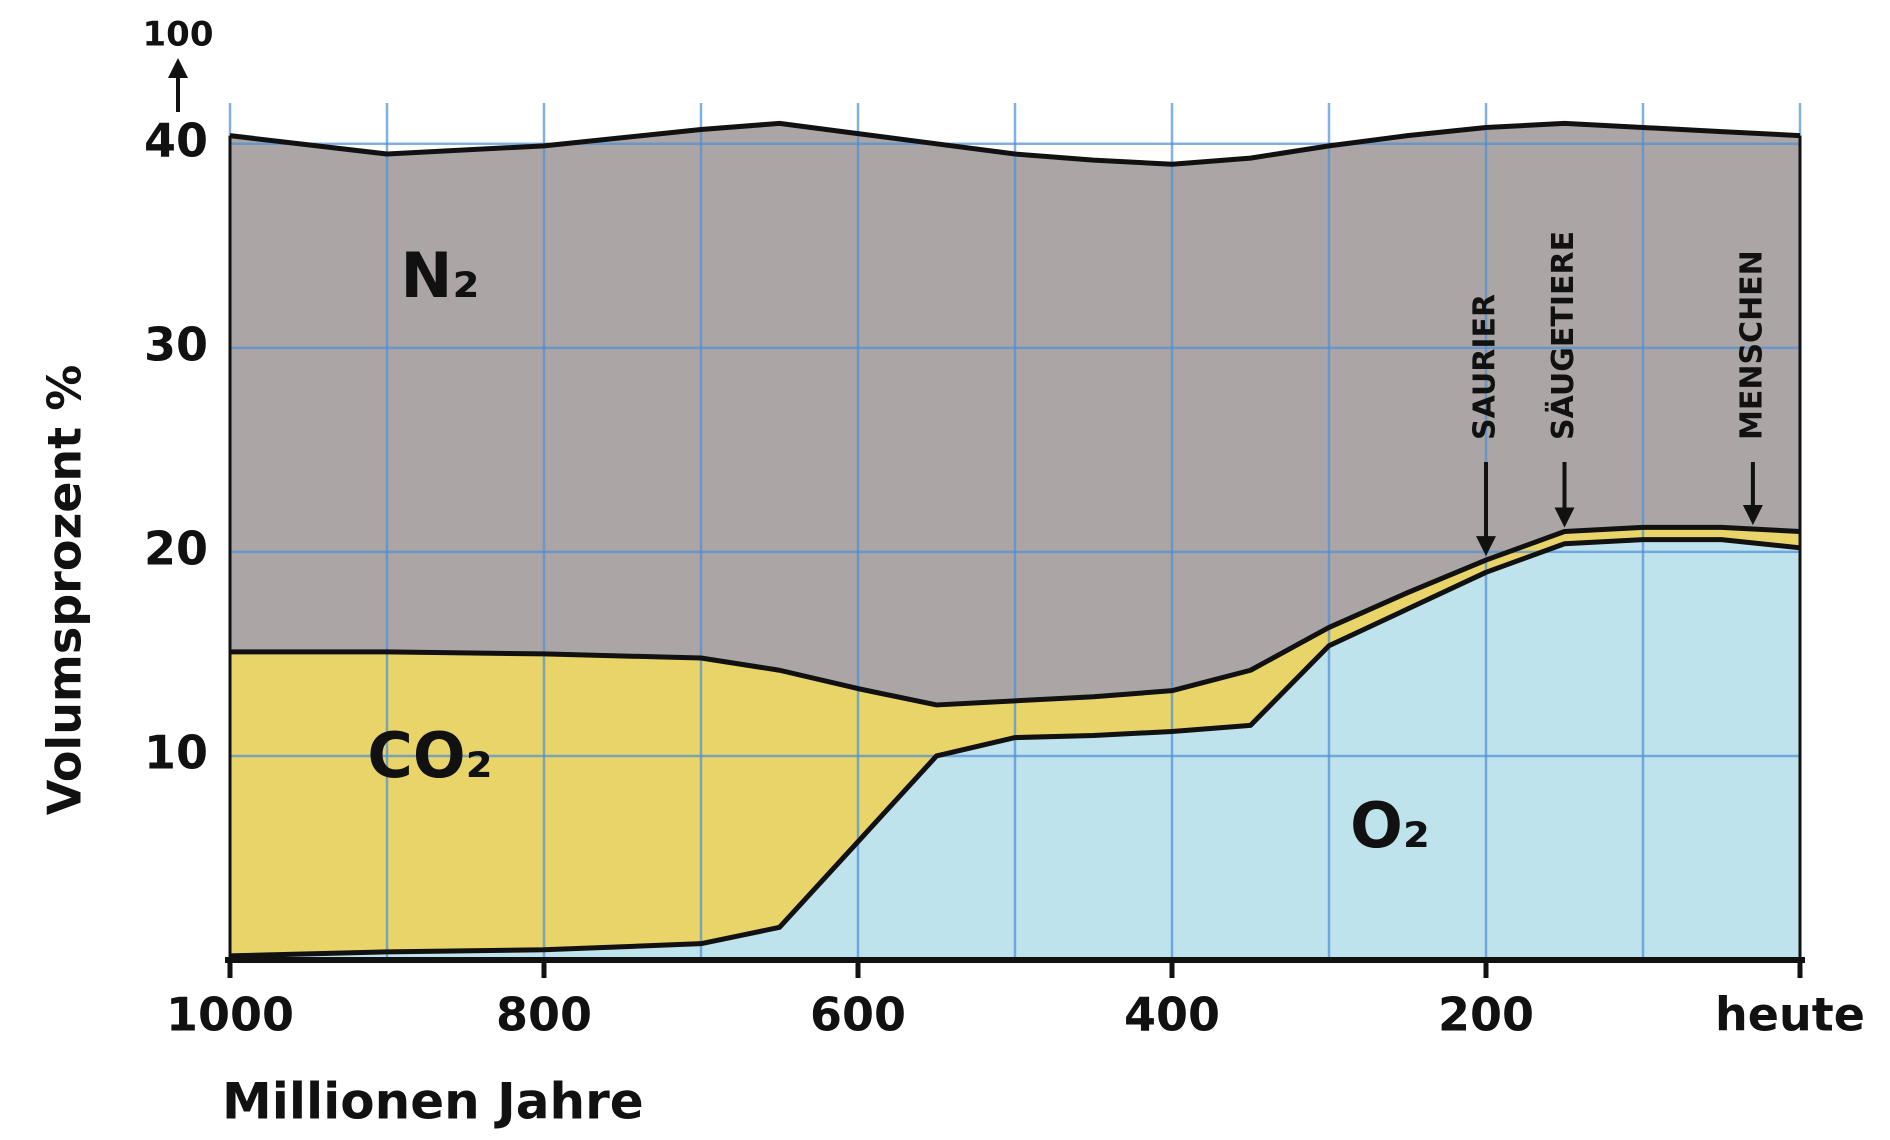 Image resolution: width=1890 pixels, height=1140 pixels. Describe the element at coordinates (230, 1015) in the screenshot. I see `x-tick-label: 1000` at that location.